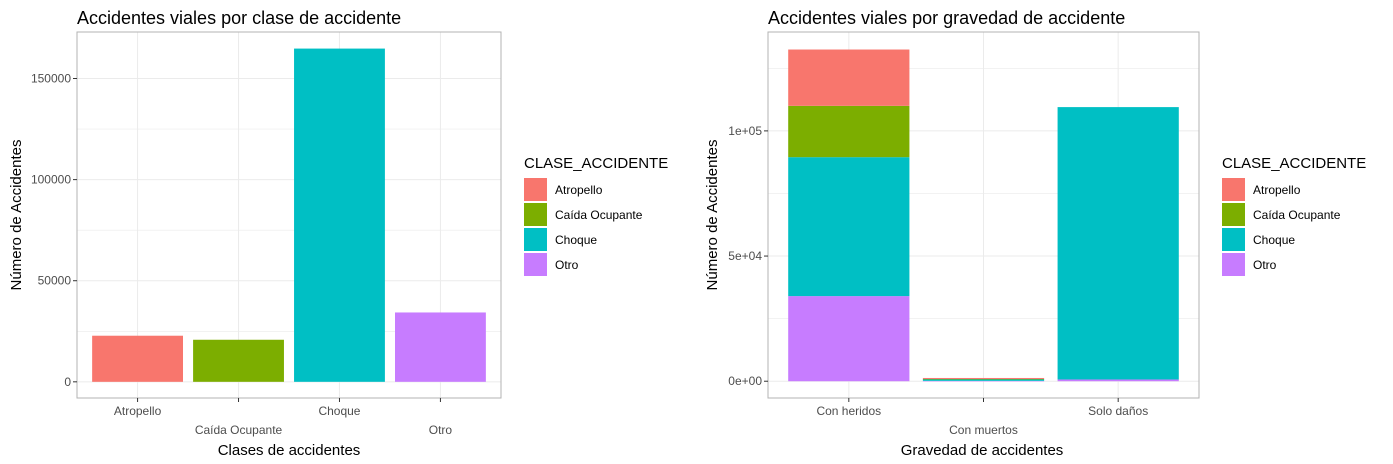 The width and height of the screenshot is (1393, 464). Describe the element at coordinates (1118, 411) in the screenshot. I see `x-tick-label: Solo daños` at that location.